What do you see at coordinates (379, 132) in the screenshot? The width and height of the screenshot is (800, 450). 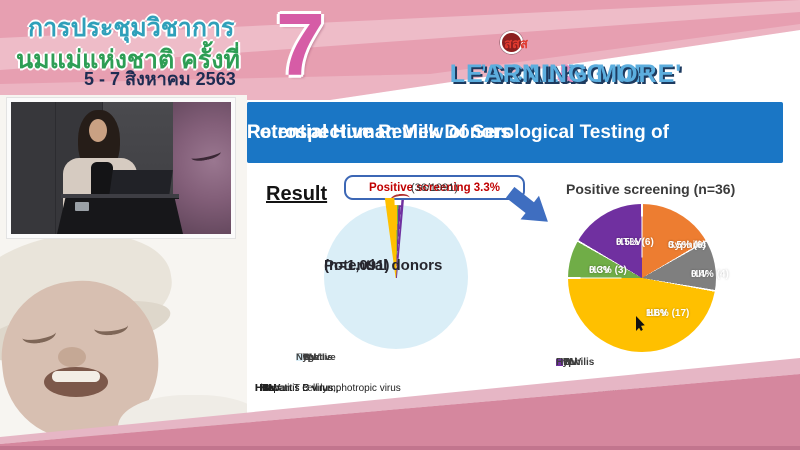 I see `slide-title-line2: Potential Human Milk Donors` at bounding box center [379, 132].